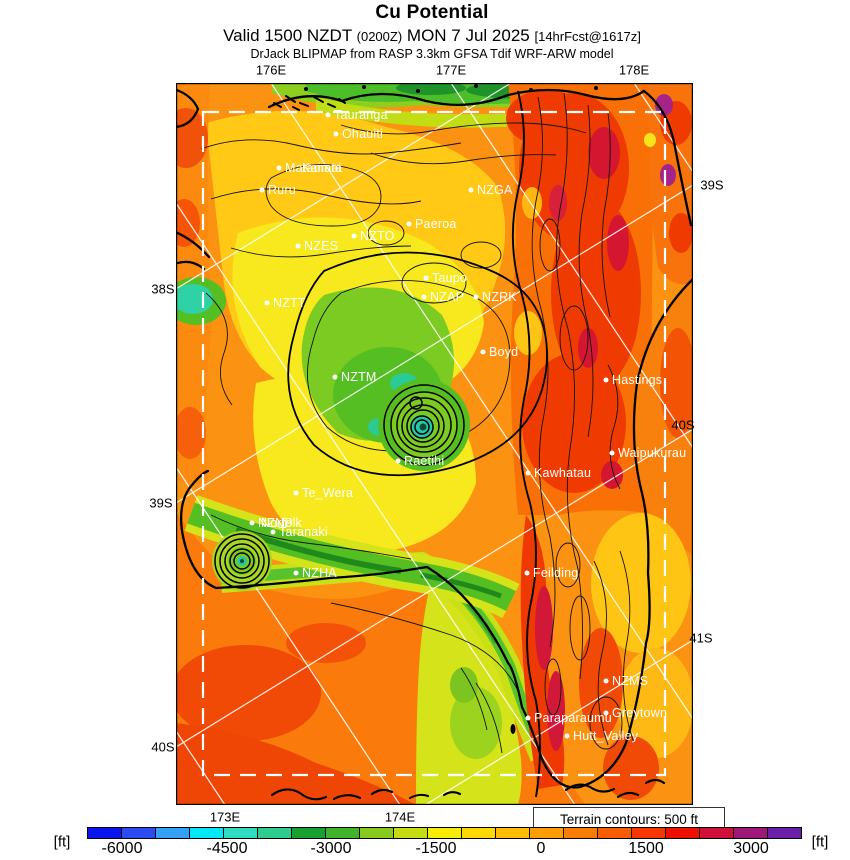 The height and width of the screenshot is (860, 850). I want to click on taranaki-bullseye, so click(242, 561).